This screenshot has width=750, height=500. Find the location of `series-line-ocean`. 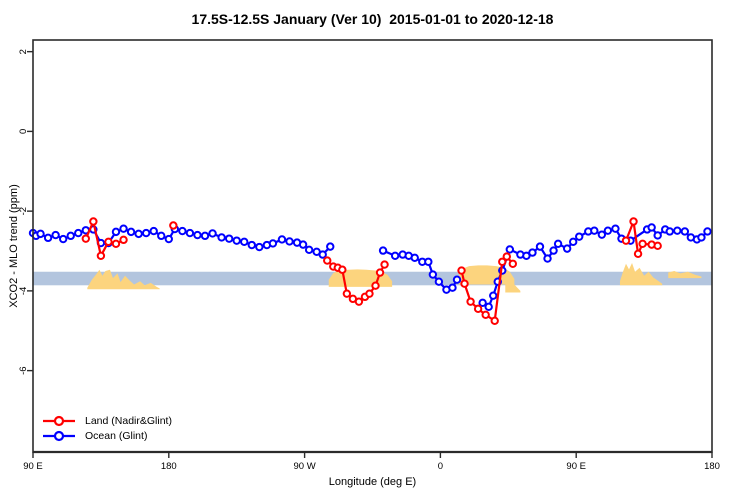

series-line-ocean is located at coordinates (595, 267).